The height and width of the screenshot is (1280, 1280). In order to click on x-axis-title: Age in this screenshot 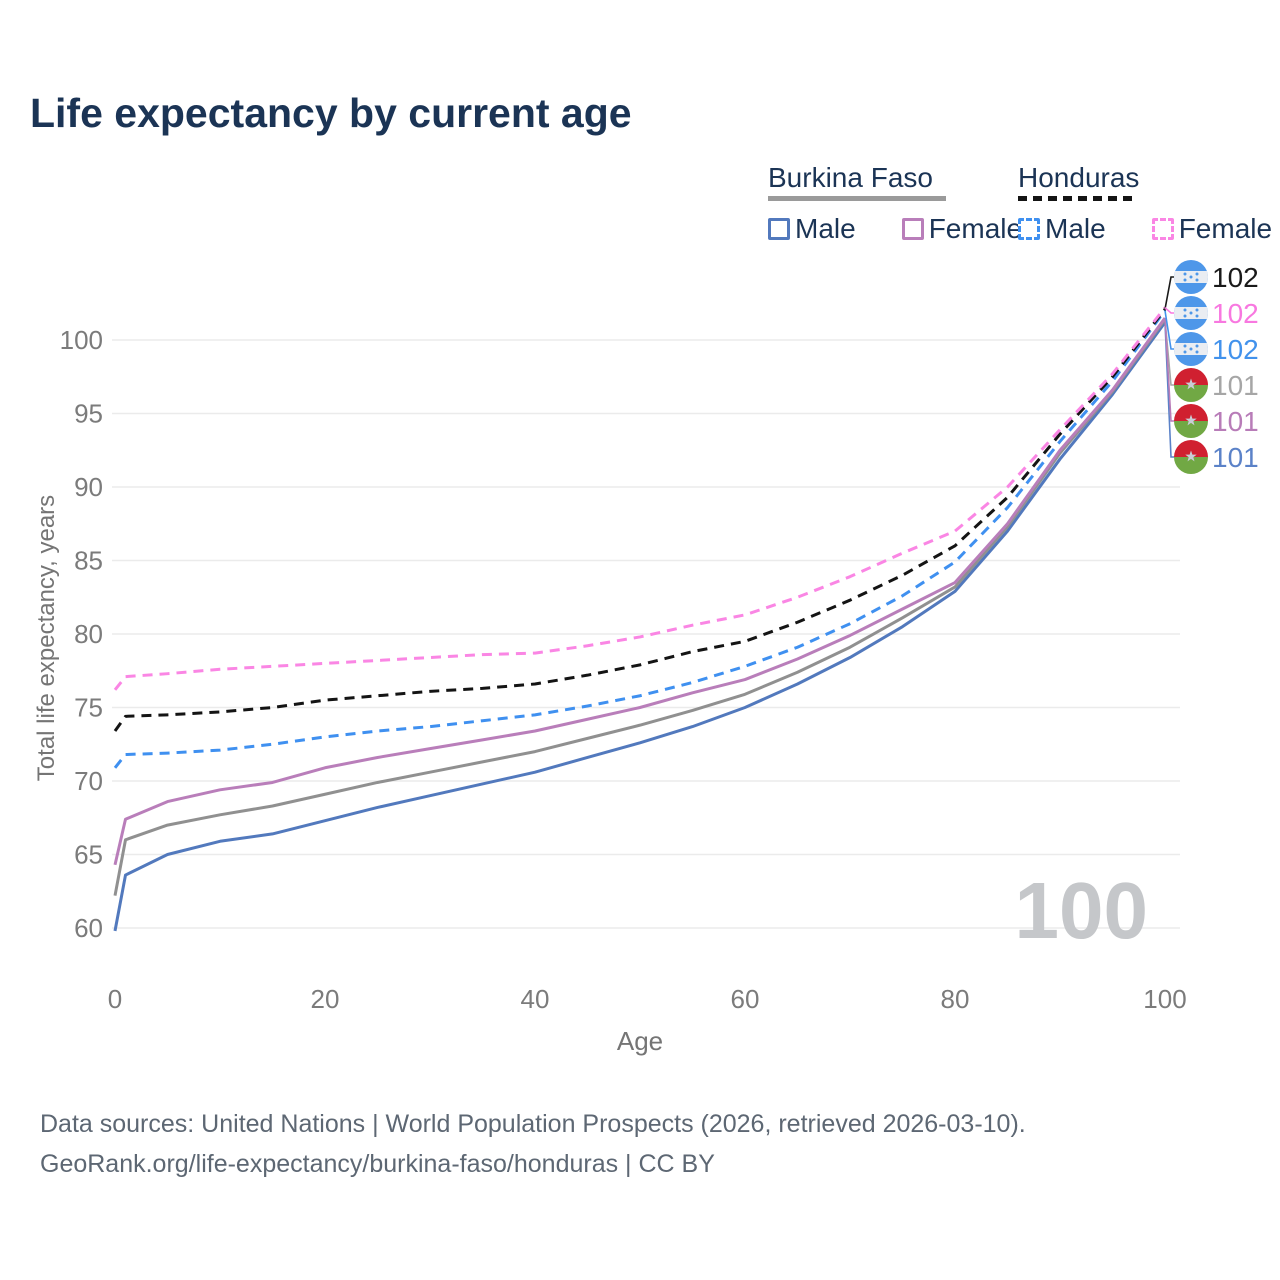, I will do `click(640, 1041)`.